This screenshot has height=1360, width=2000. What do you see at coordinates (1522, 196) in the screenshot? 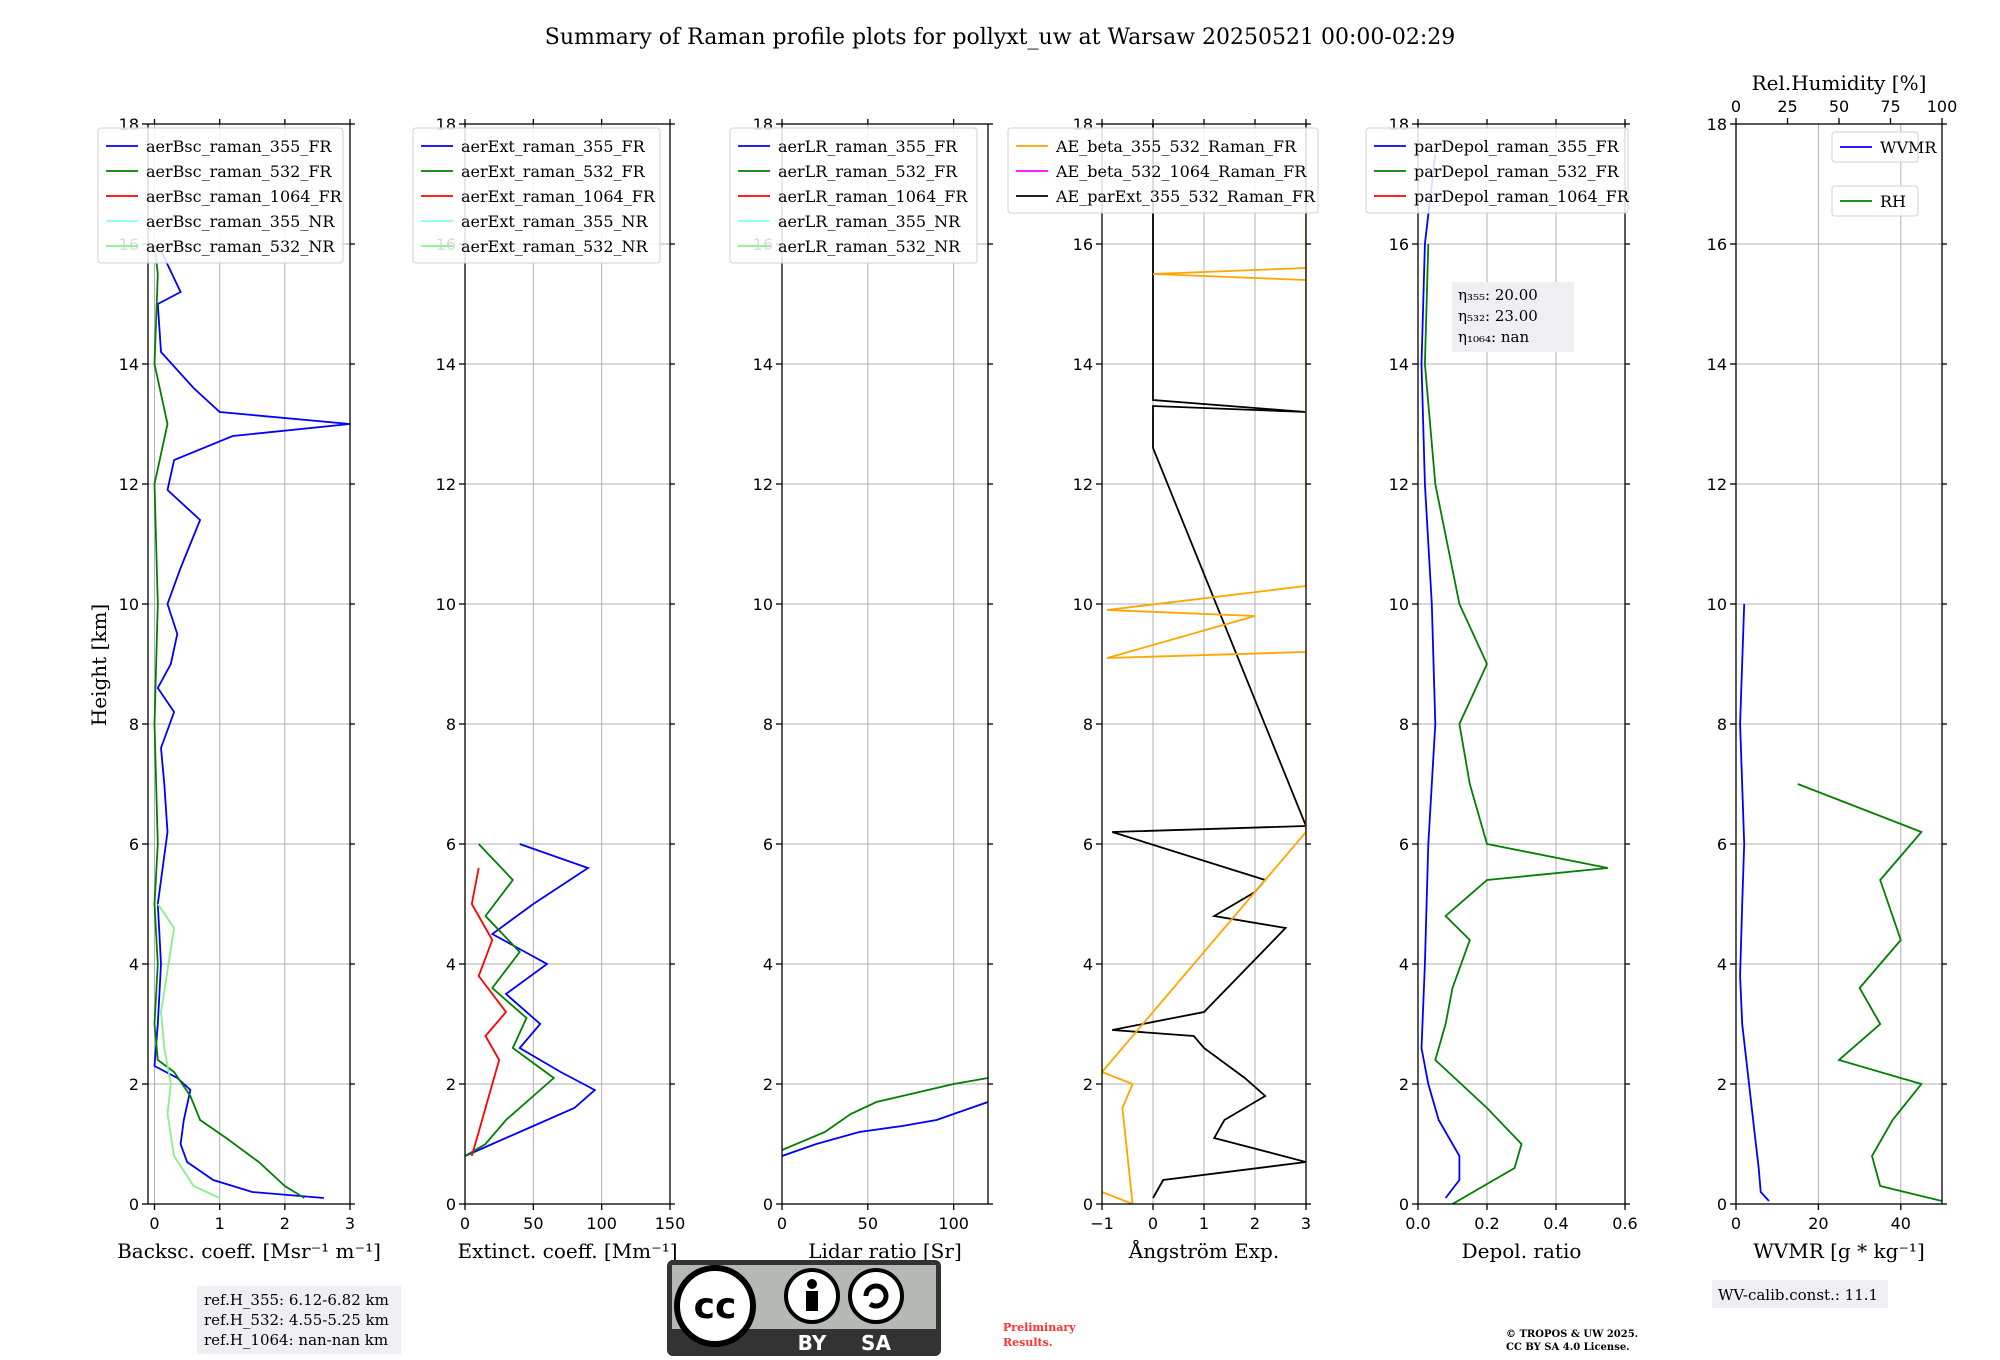
I see `legend-entry: parDepol_raman_1064_FR` at bounding box center [1522, 196].